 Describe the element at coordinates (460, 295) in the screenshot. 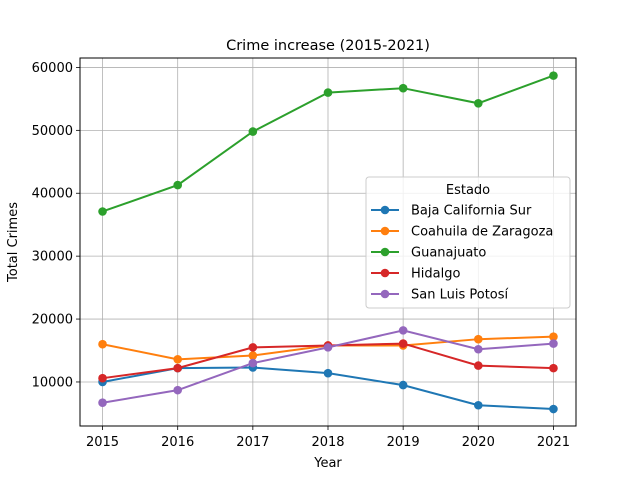

I see `legend-label: San Luis Potosí` at that location.